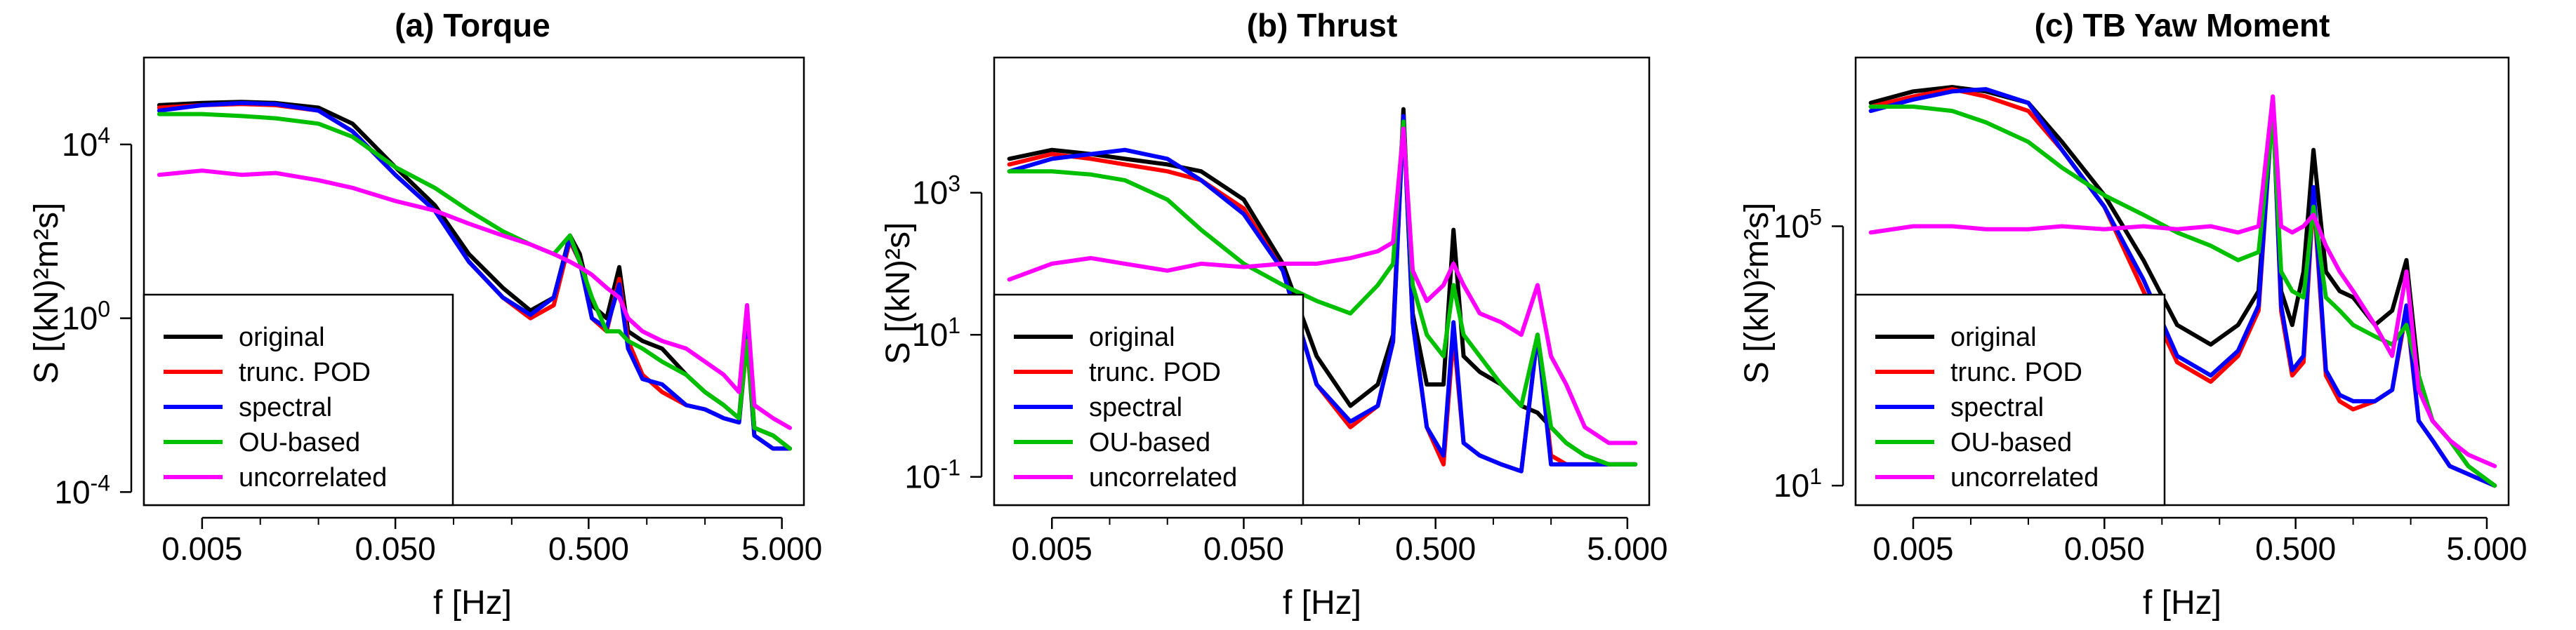  I want to click on y-tick-label: 10³, so click(936, 191).